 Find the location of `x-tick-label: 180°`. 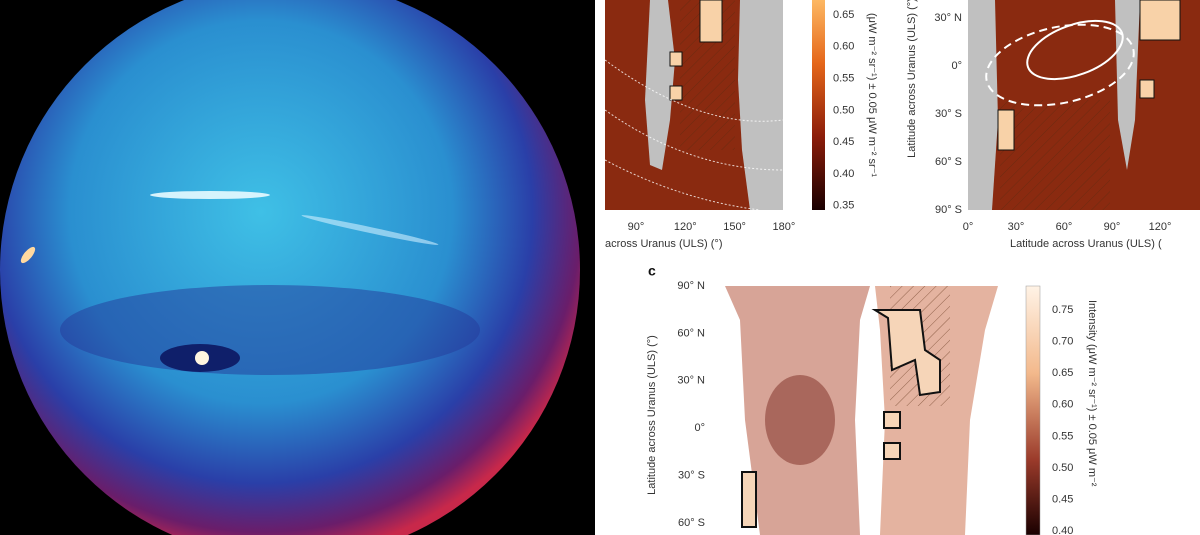

x-tick-label: 180° is located at coordinates (784, 227).